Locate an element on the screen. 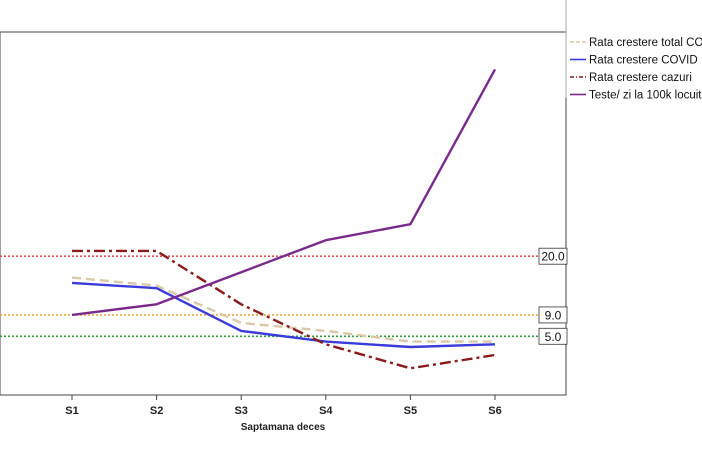 The width and height of the screenshot is (702, 456). reference-label-3: 5.0 is located at coordinates (553, 336).